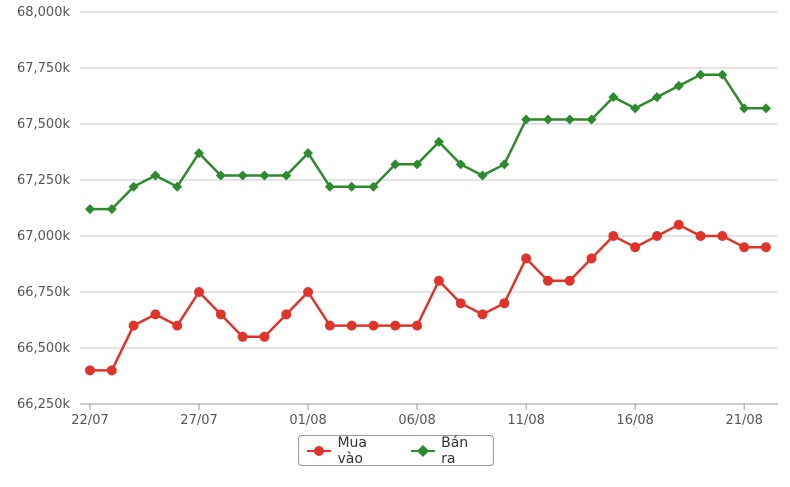 This screenshot has width=790, height=487. What do you see at coordinates (43, 68) in the screenshot?
I see `y-tick-label: 67,750k` at bounding box center [43, 68].